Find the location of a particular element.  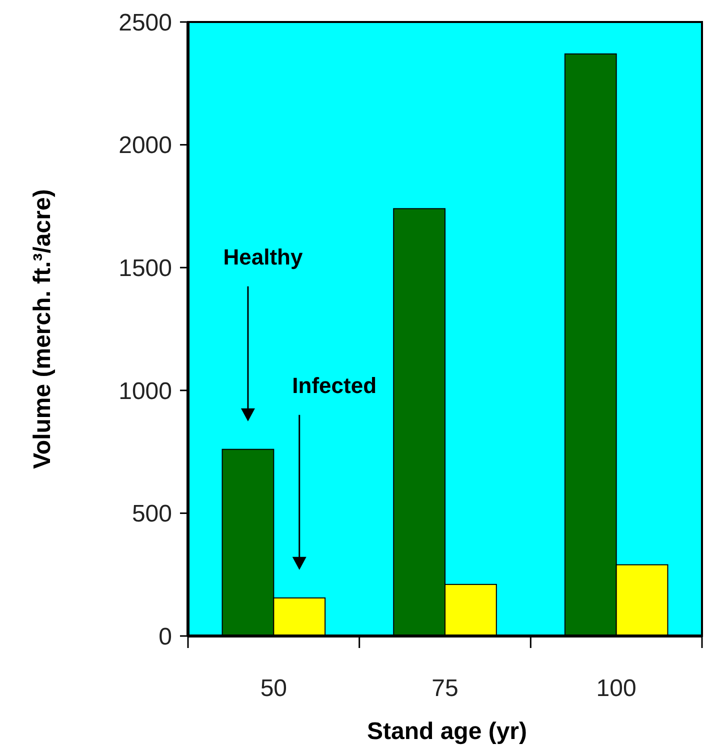

y-tick-label: 1500 is located at coordinates (145, 268).